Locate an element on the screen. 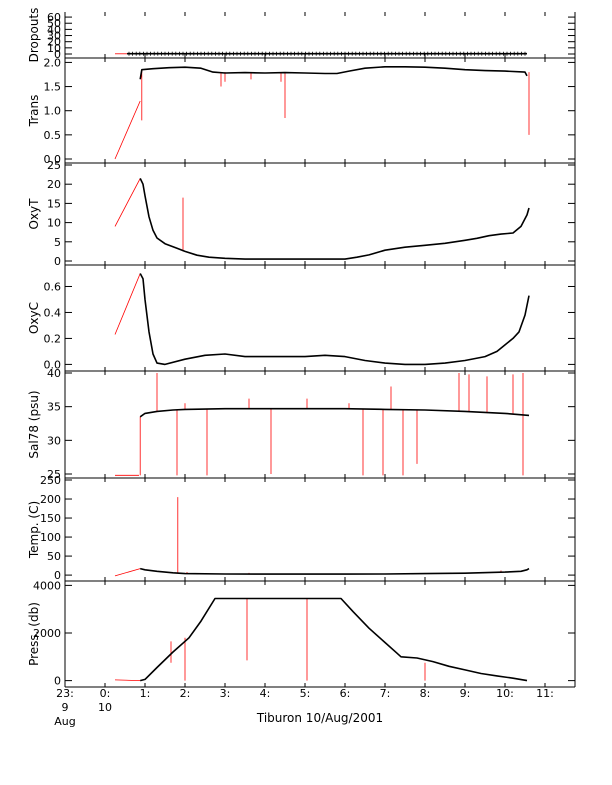 This screenshot has height=785, width=612. panel-pressure: 0 2000 4000 Press. (db) is located at coordinates (301, 633).